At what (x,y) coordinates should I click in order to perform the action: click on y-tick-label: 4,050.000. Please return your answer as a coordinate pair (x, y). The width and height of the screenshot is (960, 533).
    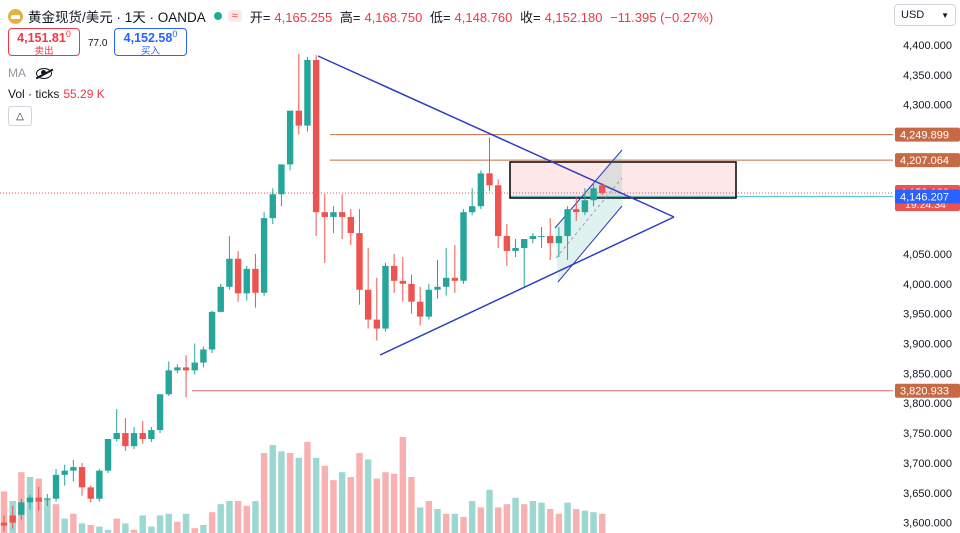
    Looking at the image, I should click on (927, 255).